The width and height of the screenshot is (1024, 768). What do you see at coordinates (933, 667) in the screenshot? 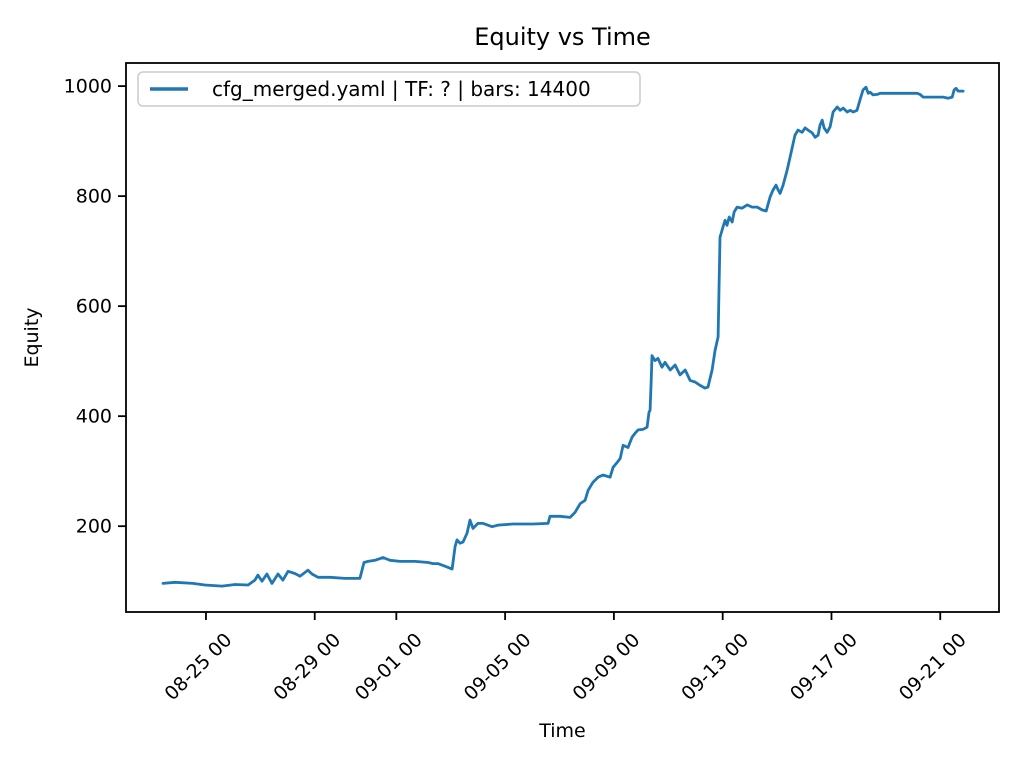
I see `x-tick-label: 09-21 00` at bounding box center [933, 667].